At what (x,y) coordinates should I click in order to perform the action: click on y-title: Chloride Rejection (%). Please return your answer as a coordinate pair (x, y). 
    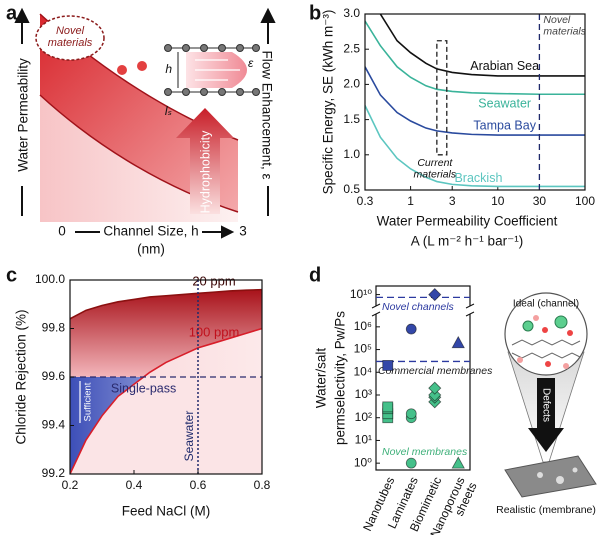
    Looking at the image, I should click on (21, 376).